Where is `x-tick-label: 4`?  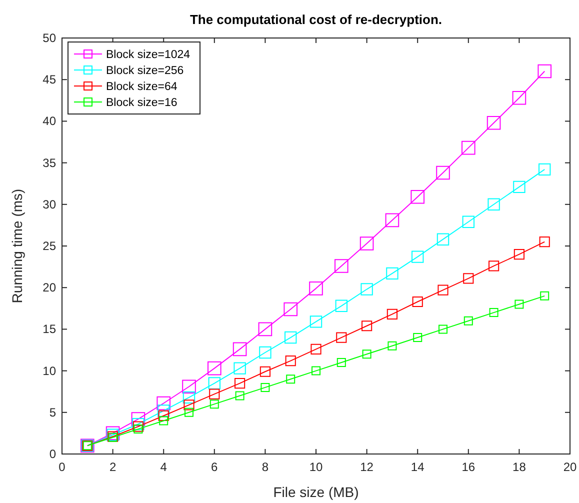 x-tick-label: 4 is located at coordinates (164, 467).